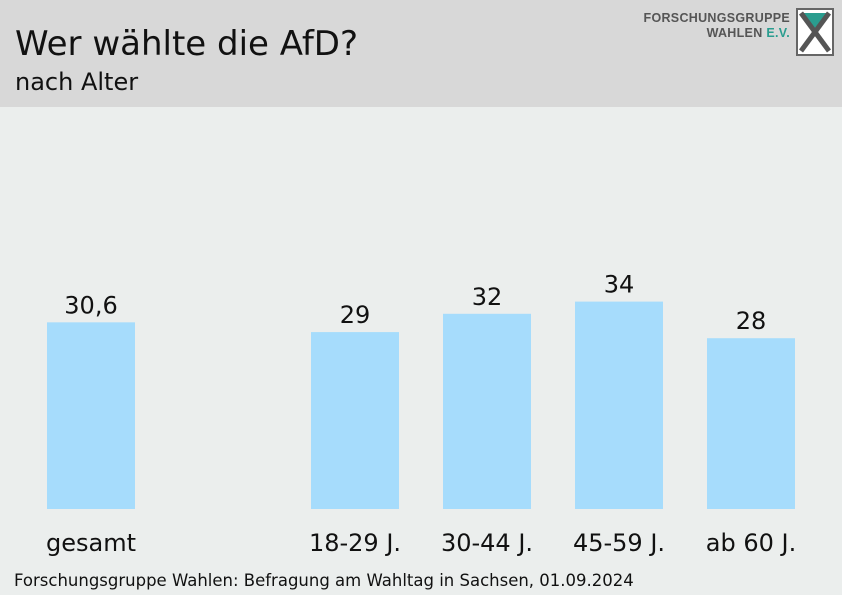 This screenshot has height=595, width=842. Describe the element at coordinates (716, 18) in the screenshot. I see `logo-line-1: FORSCHUNGSGRUPPE` at that location.